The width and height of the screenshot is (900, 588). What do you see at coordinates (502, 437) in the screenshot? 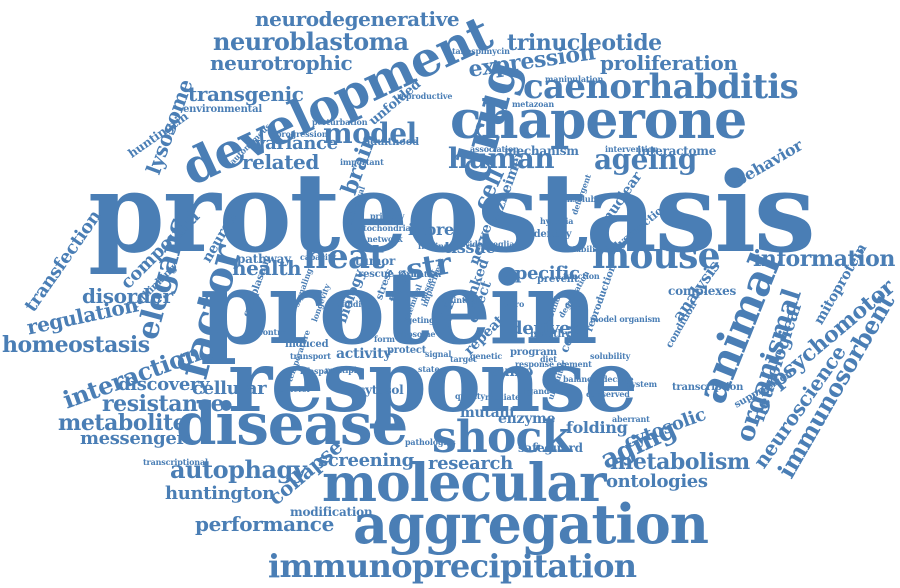
I see `word-shock: shock` at bounding box center [502, 437].